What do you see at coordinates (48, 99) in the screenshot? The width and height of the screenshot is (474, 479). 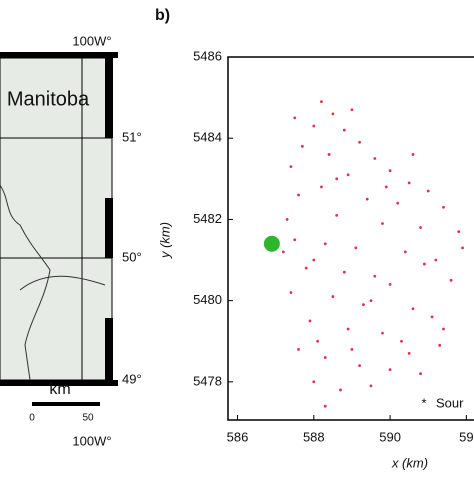 I see `region-label: Manitoba` at bounding box center [48, 99].